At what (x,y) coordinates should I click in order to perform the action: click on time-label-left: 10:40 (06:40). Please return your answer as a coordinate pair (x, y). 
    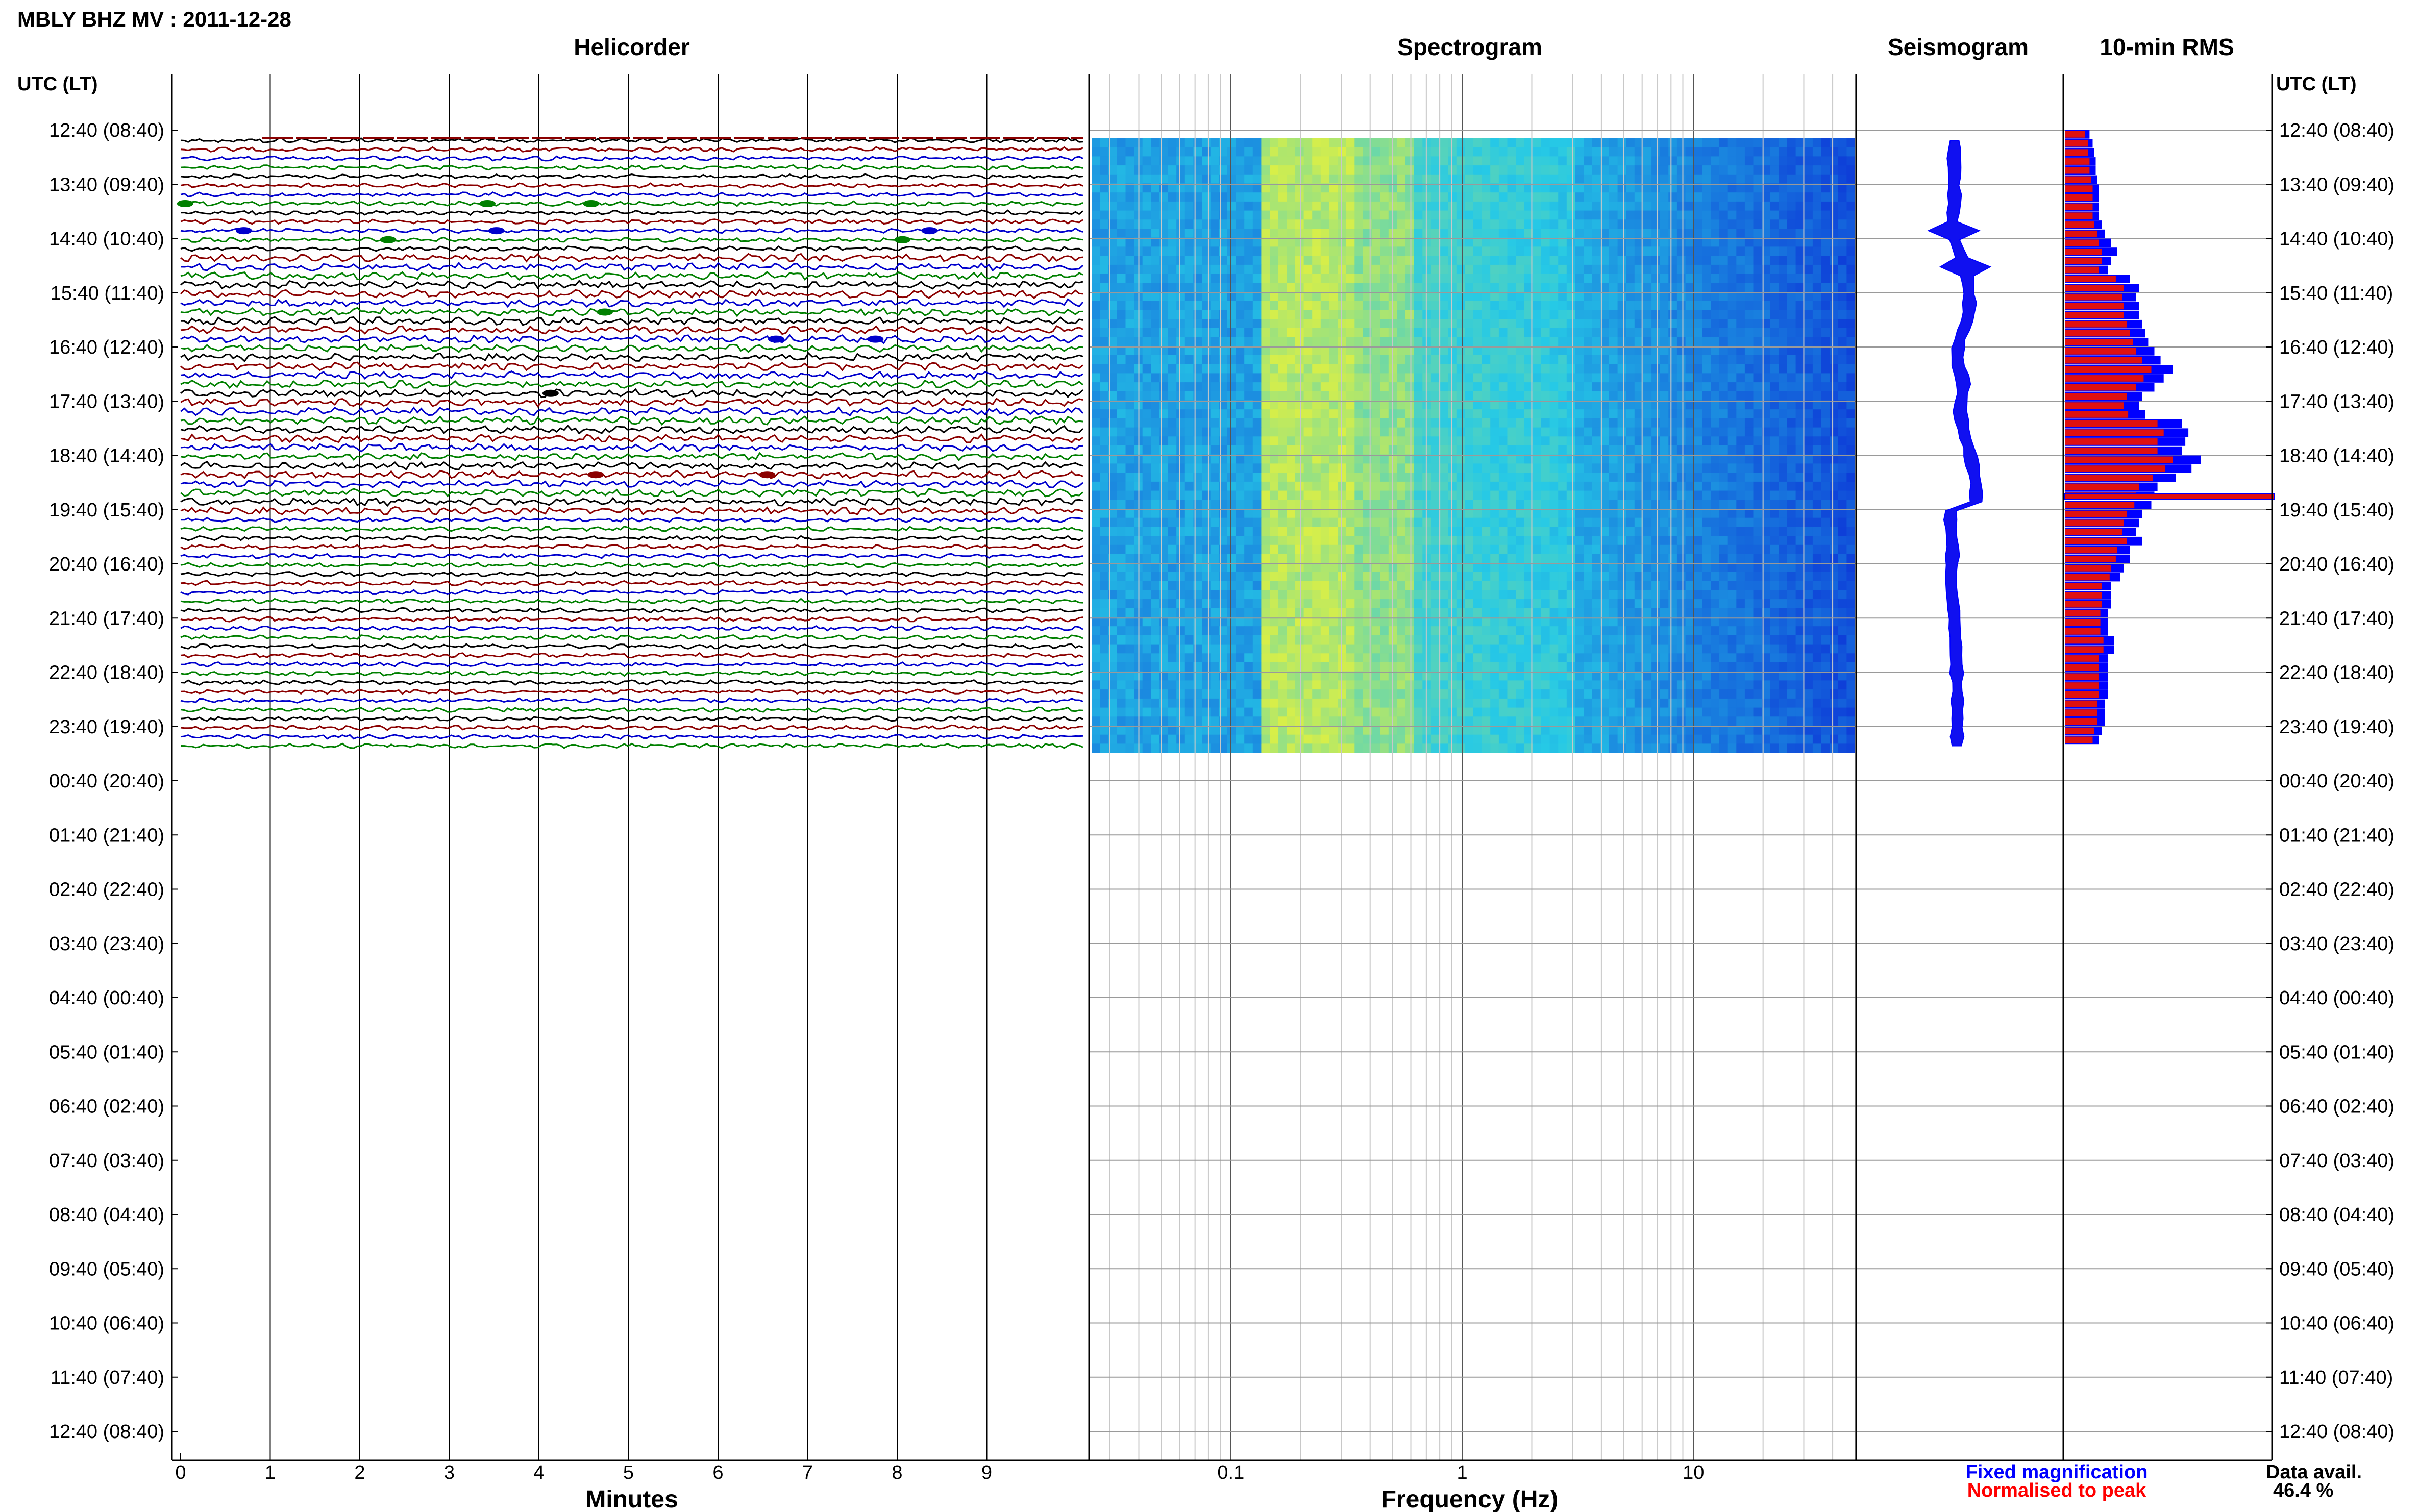
    Looking at the image, I should click on (106, 1323).